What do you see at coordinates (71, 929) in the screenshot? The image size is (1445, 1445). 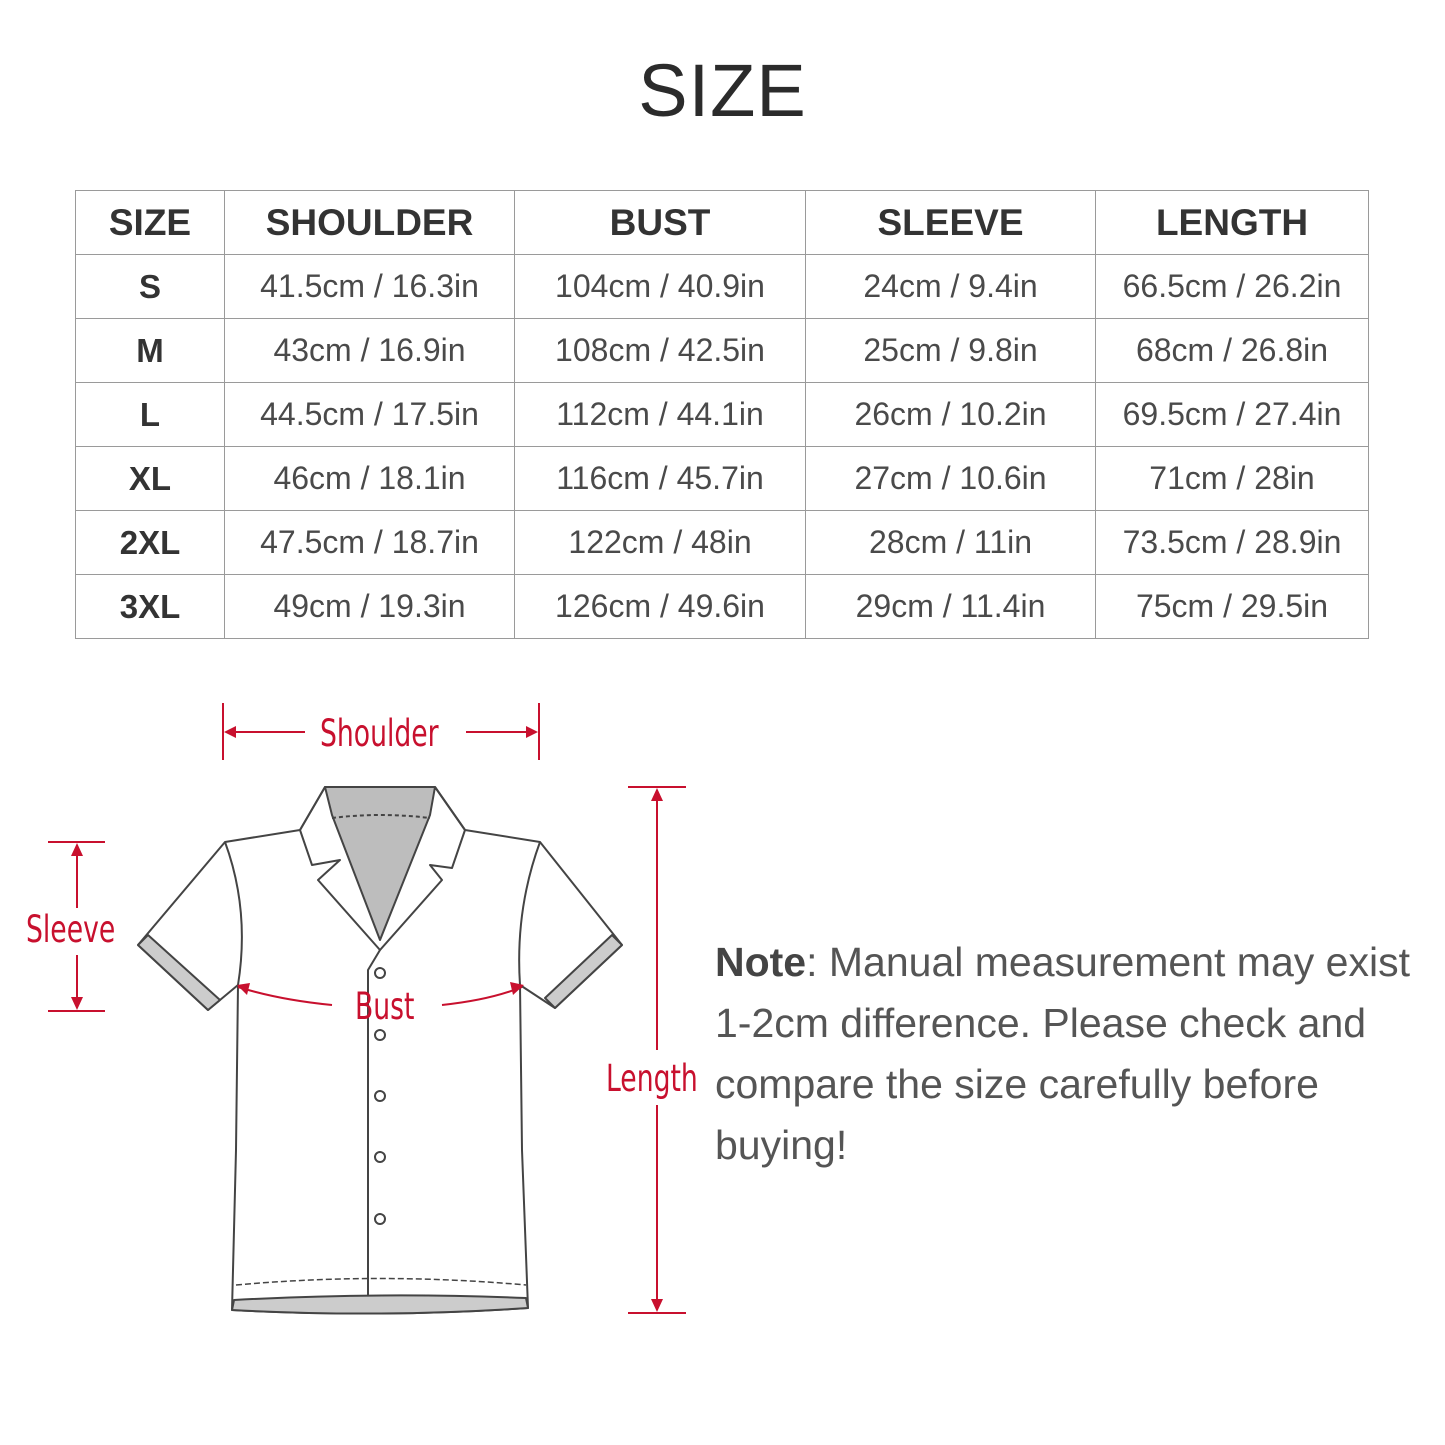 I see `sleeve-label: Sleeve` at bounding box center [71, 929].